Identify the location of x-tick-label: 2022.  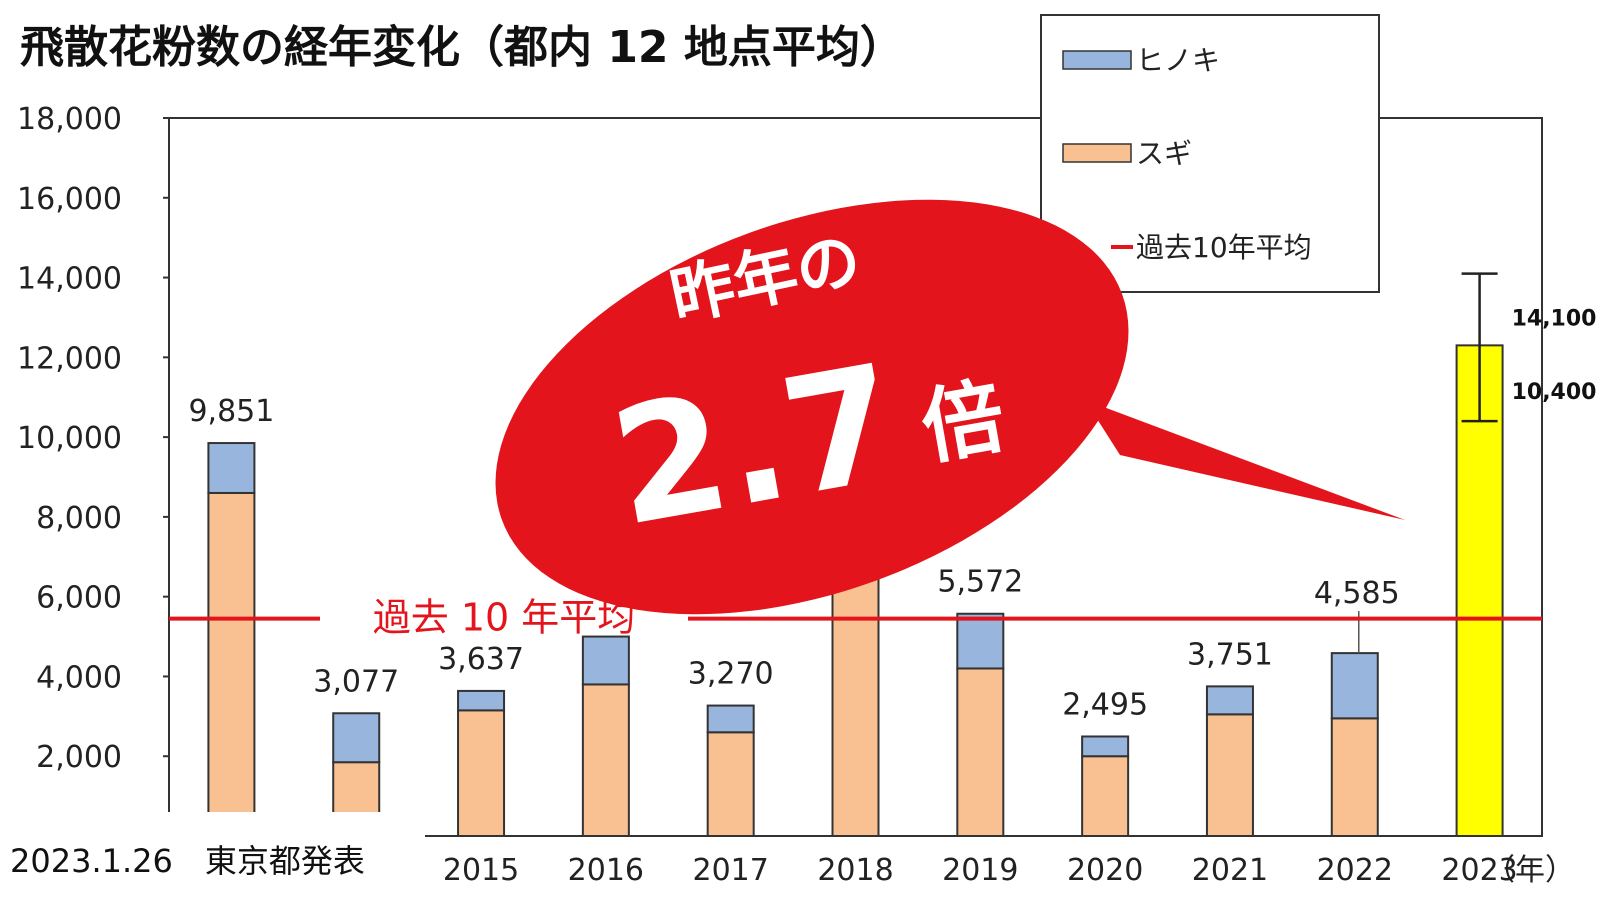
(1355, 870).